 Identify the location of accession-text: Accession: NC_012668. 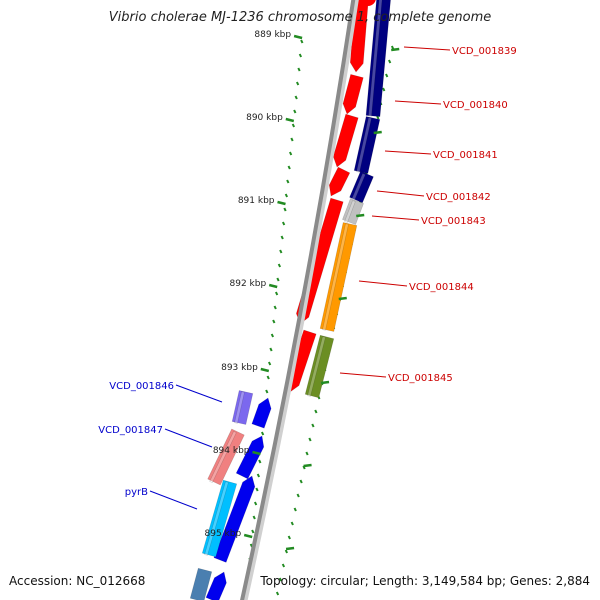
(77, 581).